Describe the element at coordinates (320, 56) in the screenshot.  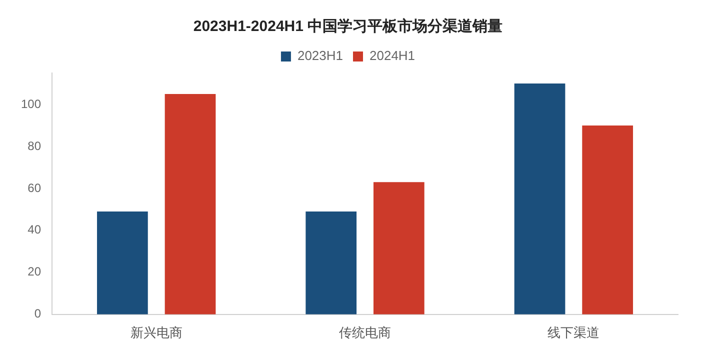
I see `legend-label: 2023H1` at that location.